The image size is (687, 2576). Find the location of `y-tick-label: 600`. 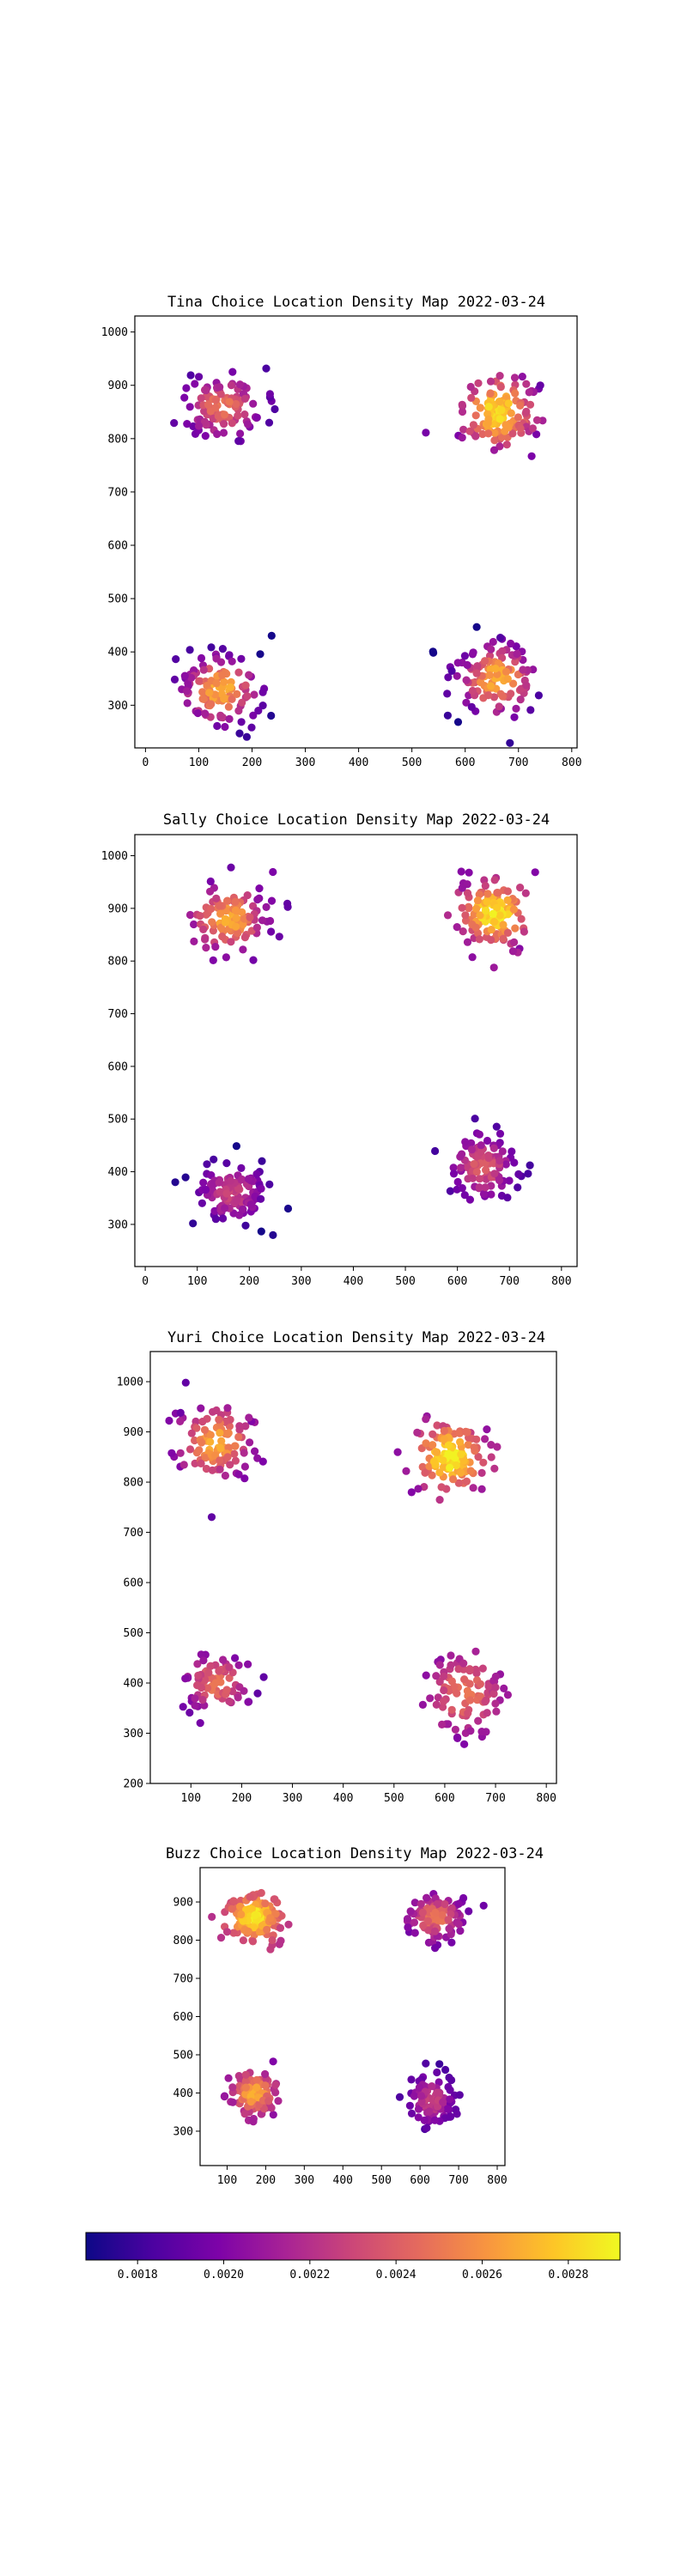

y-tick-label: 600 is located at coordinates (118, 1067).